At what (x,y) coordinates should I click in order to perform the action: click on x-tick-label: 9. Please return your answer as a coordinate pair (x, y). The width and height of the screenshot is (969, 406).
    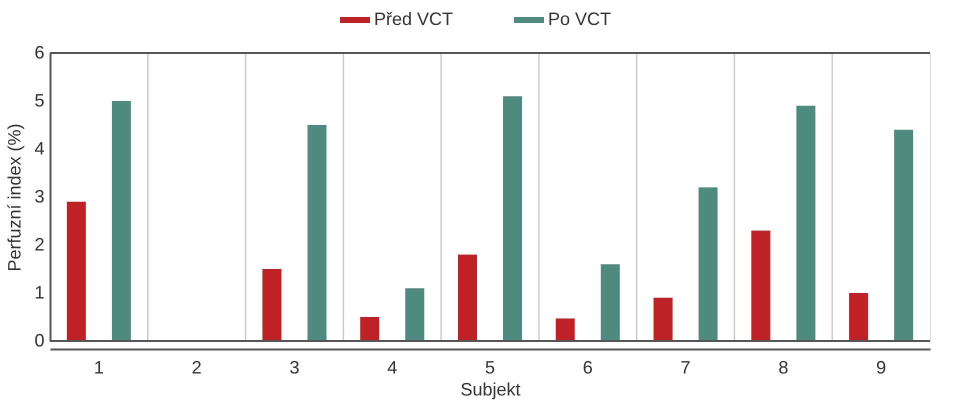
    Looking at the image, I should click on (881, 368).